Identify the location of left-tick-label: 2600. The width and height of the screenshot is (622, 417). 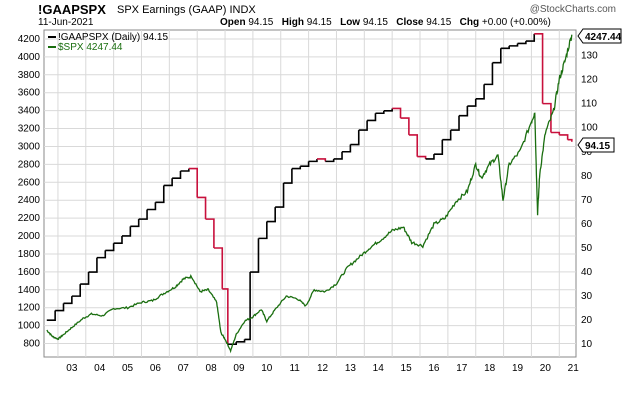
(29, 182).